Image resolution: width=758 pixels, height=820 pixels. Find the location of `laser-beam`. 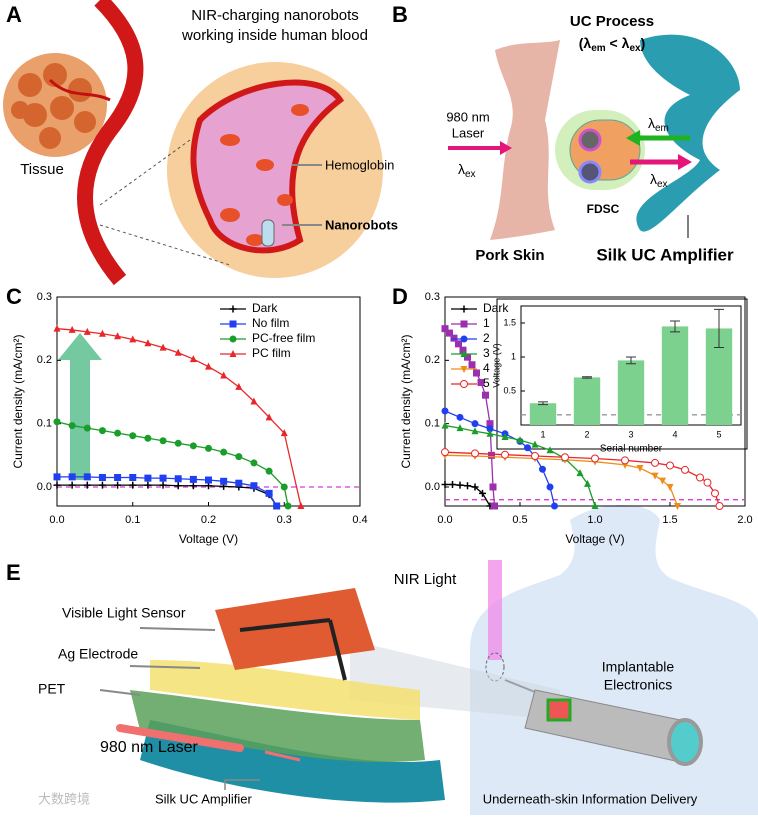

laser-beam is located at coordinates (180, 738).